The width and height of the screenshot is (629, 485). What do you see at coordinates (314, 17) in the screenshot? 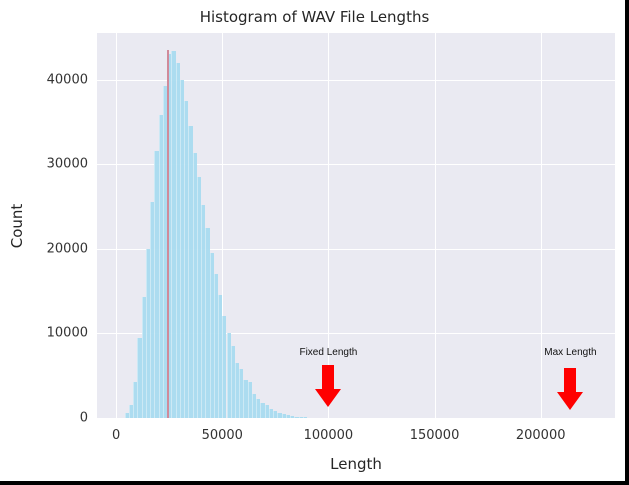
I see `chart-title: Histogram of WAV File Lengths` at bounding box center [314, 17].